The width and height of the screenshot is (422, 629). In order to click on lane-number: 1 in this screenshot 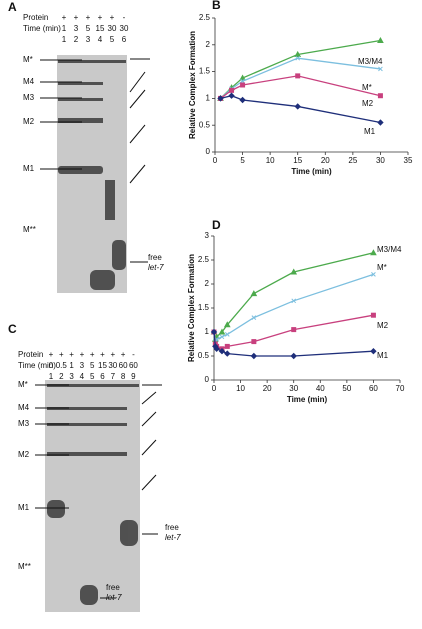, I will do `click(51, 376)`.